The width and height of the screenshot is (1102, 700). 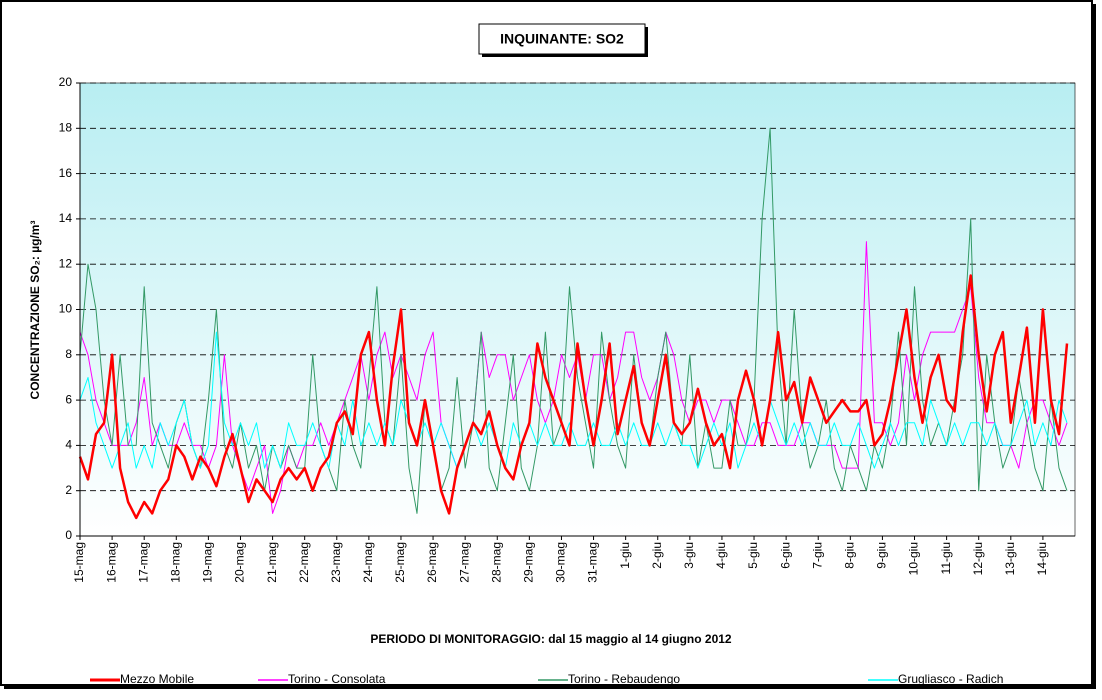 I want to click on x-tick-label: 17-mag, so click(x=143, y=562).